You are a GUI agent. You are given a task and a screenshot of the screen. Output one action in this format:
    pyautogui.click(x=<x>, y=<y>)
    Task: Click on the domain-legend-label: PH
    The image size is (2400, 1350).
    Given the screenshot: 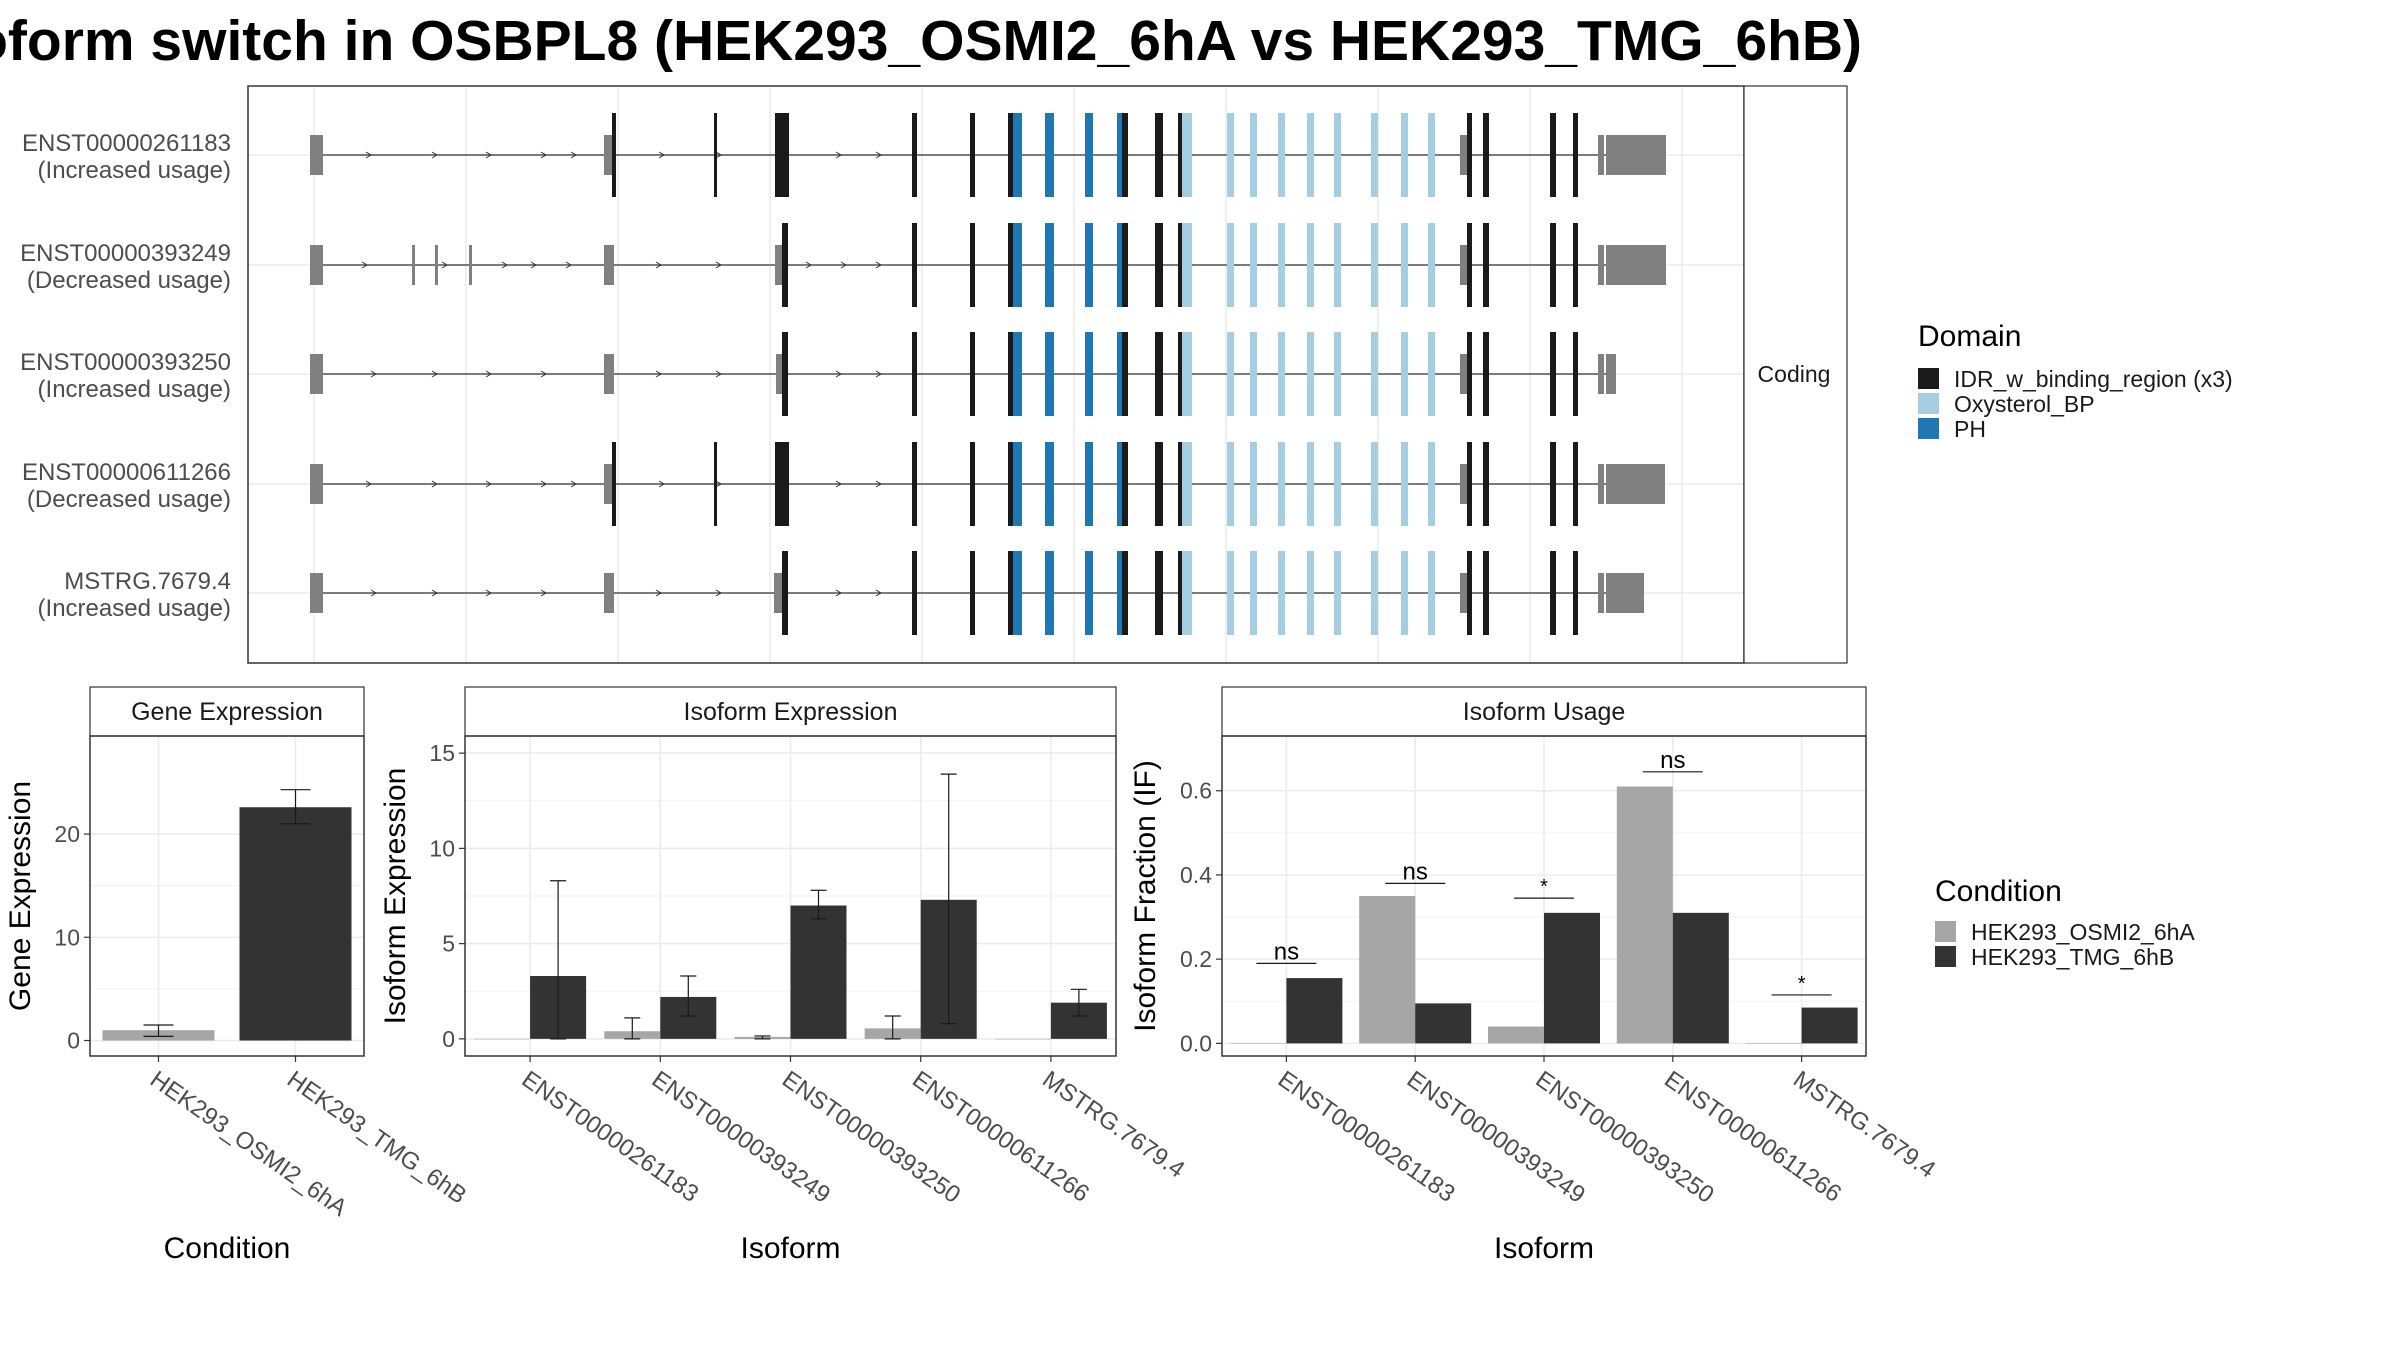 What is the action you would take?
    pyautogui.click(x=1970, y=429)
    